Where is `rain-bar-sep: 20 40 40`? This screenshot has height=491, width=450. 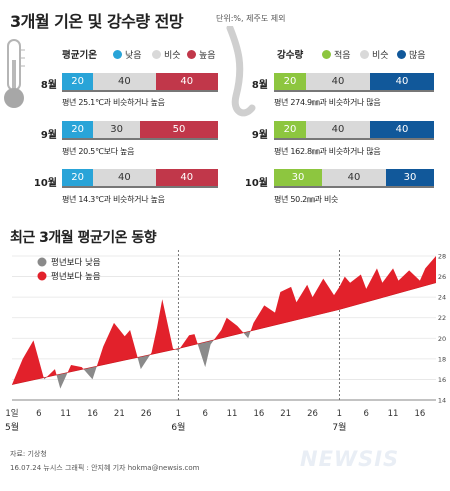
rain-bar-sep: 20 40 40 is located at coordinates (354, 130).